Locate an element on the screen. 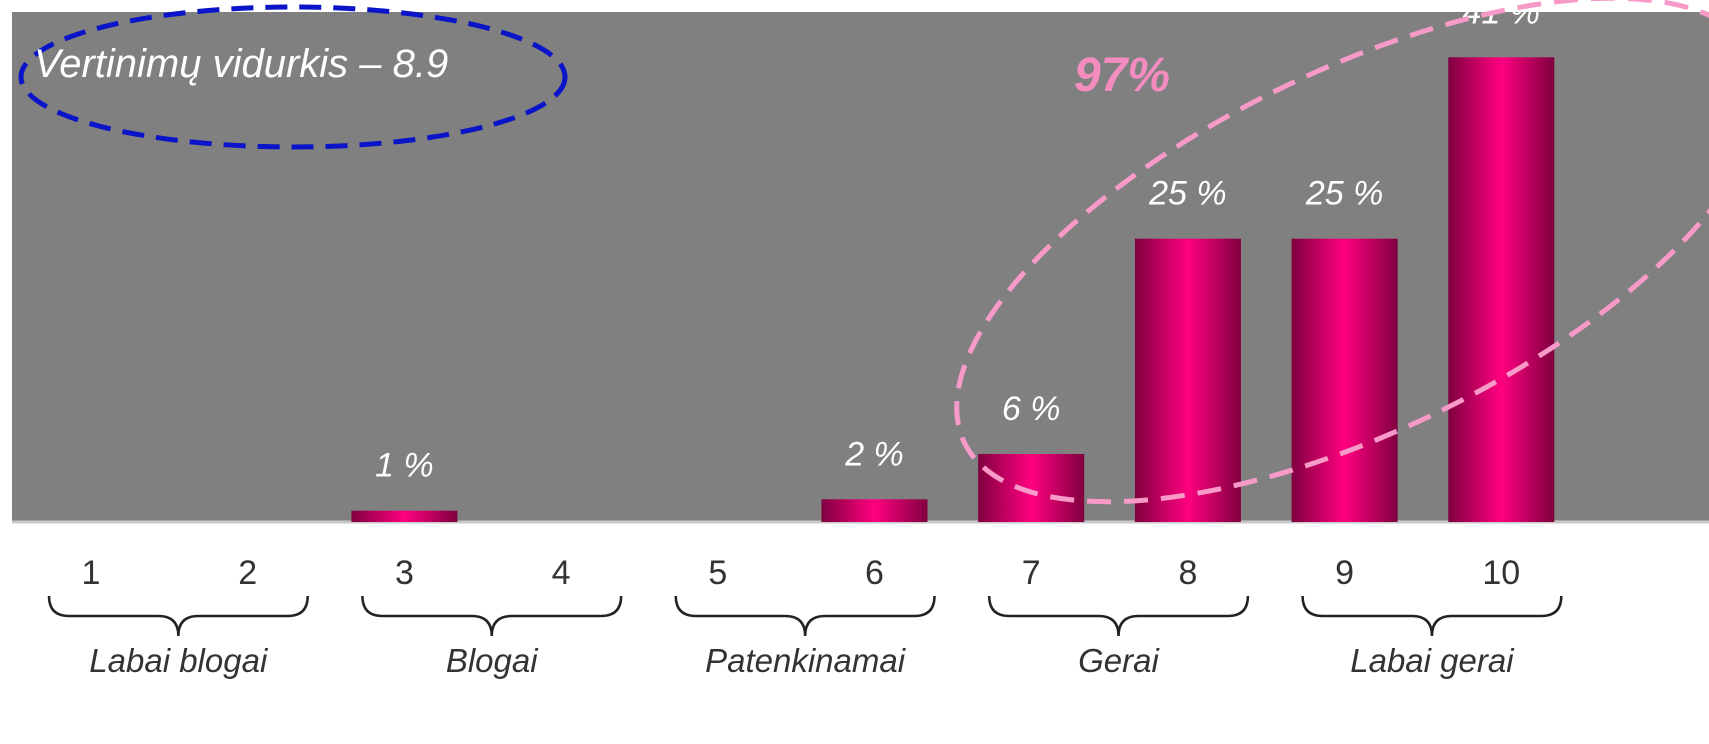 Image resolution: width=1709 pixels, height=744 pixels. value-label-6: 2 % is located at coordinates (874, 454).